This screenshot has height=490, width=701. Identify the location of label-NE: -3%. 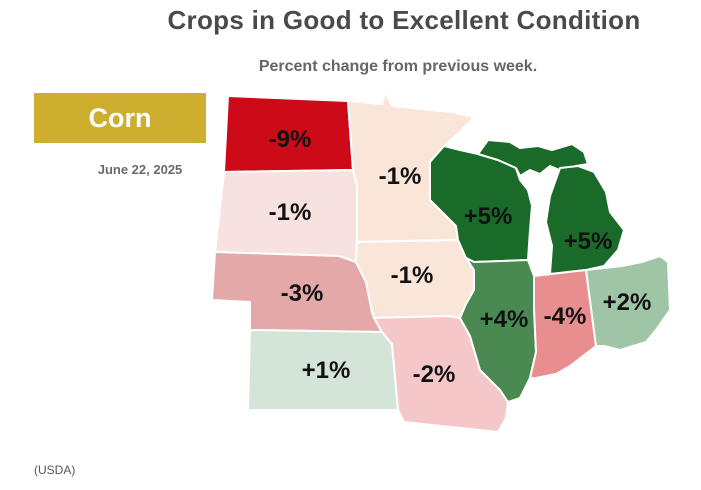
(302, 293).